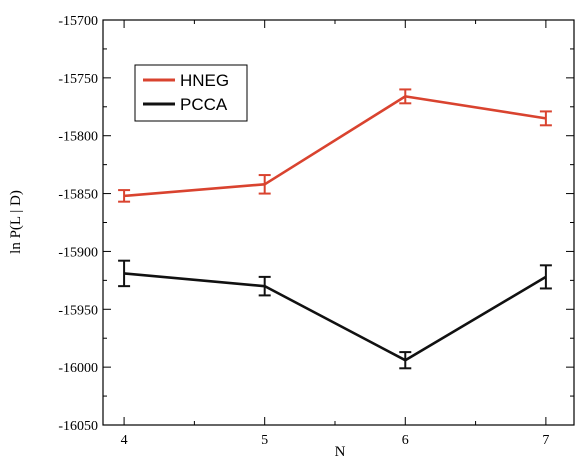 This screenshot has width=576, height=460. What do you see at coordinates (78, 368) in the screenshot?
I see `y-tick-label: -16000` at bounding box center [78, 368].